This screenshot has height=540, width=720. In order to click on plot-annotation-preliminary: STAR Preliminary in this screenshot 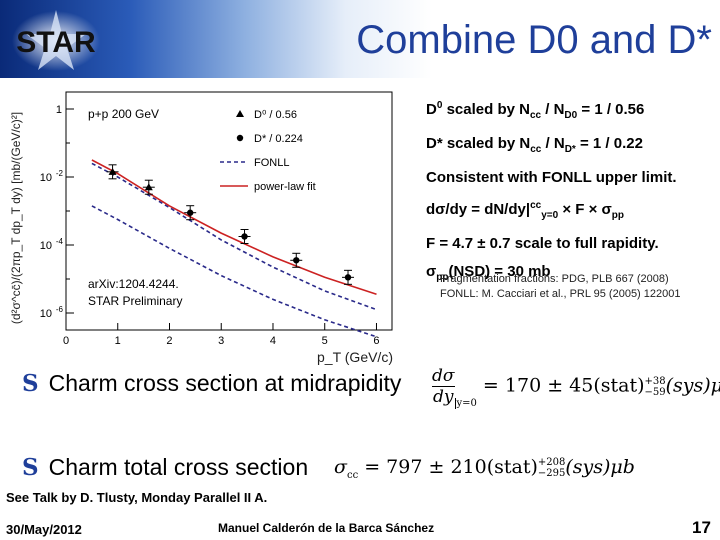, I will do `click(135, 301)`.